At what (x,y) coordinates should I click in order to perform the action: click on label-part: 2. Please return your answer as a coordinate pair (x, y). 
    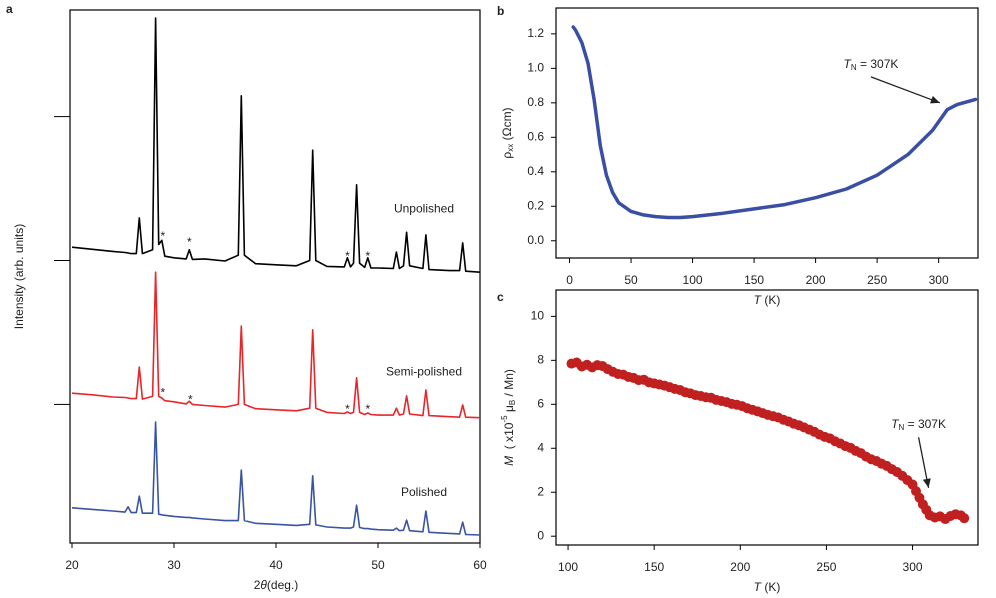
    Looking at the image, I should click on (257, 585).